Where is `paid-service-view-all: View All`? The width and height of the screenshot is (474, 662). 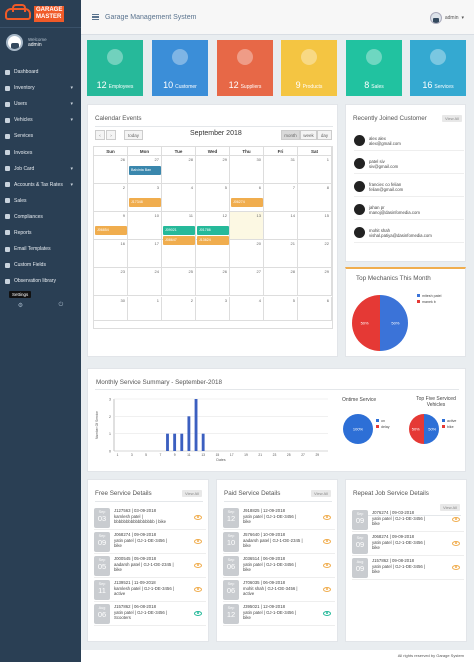
paid-service-view-all: View All is located at coordinates (321, 493).